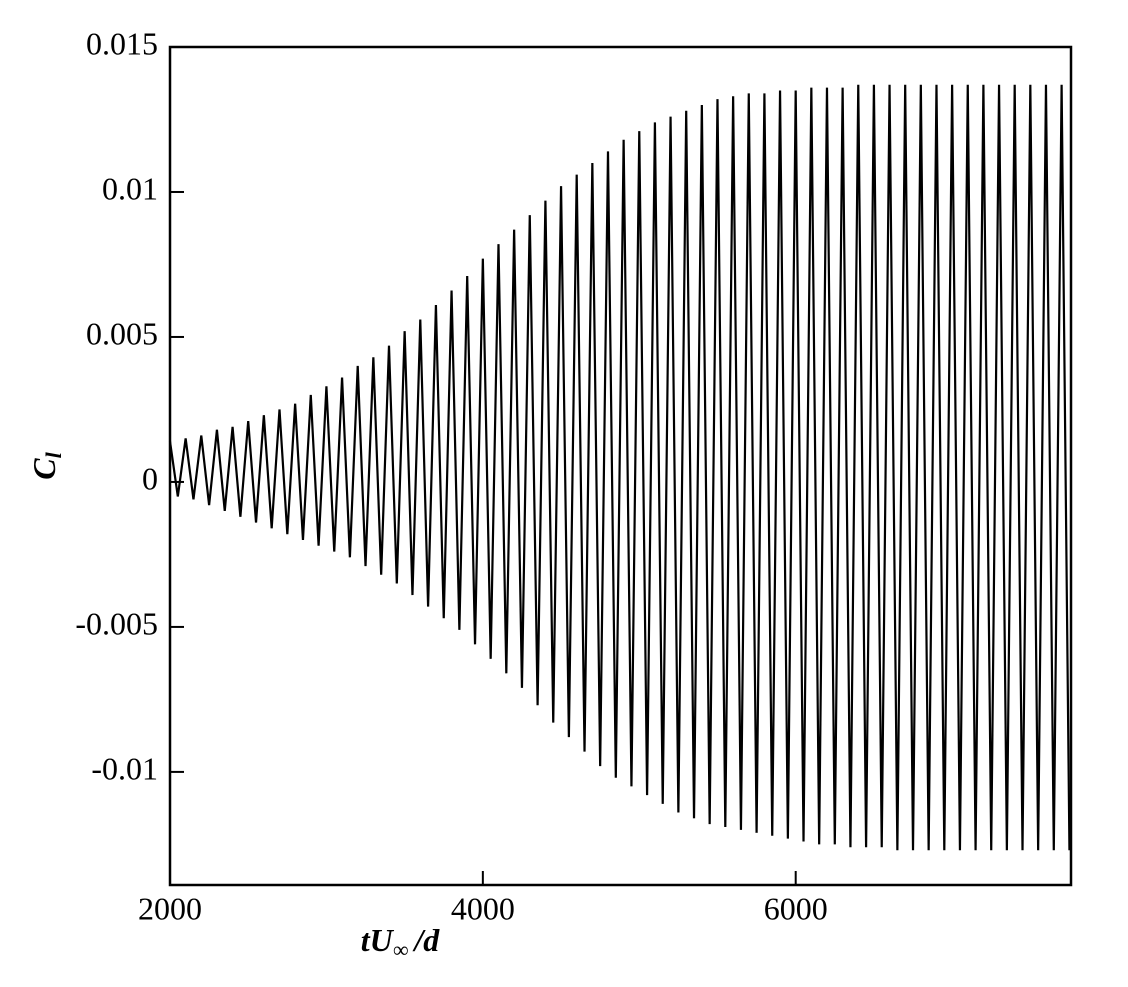 The height and width of the screenshot is (987, 1128). Describe the element at coordinates (130, 188) in the screenshot. I see `y-tick-label: 0.01` at that location.